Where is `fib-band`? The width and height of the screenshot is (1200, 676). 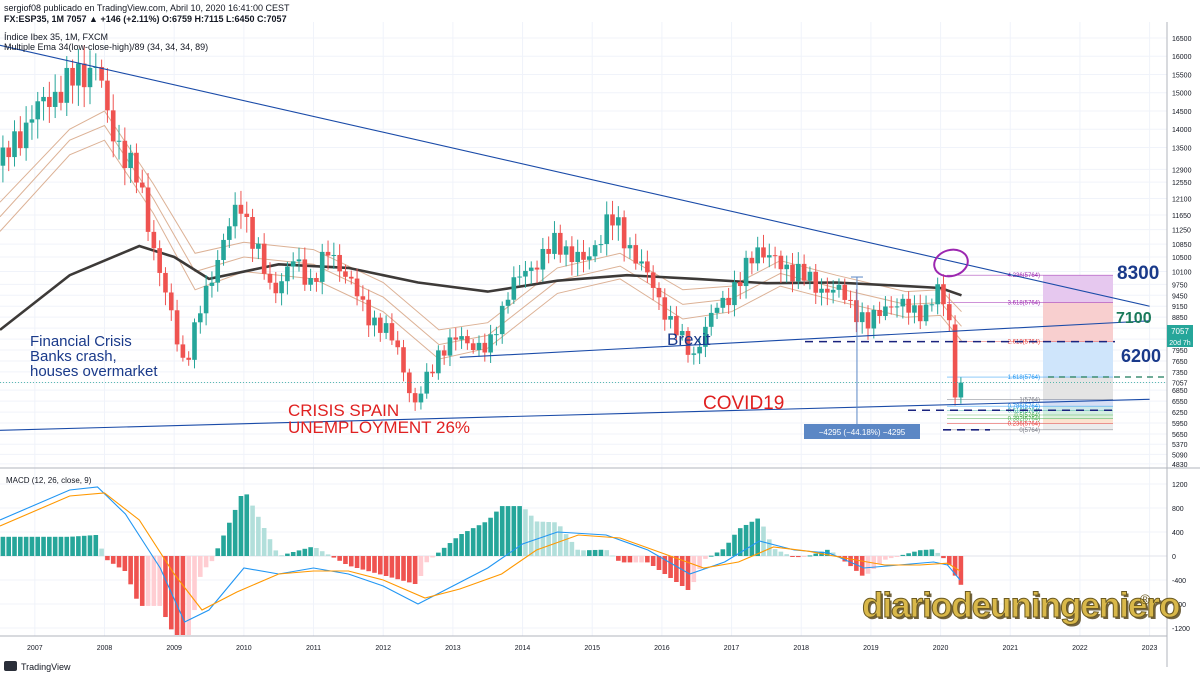 fib-band is located at coordinates (1078, 412).